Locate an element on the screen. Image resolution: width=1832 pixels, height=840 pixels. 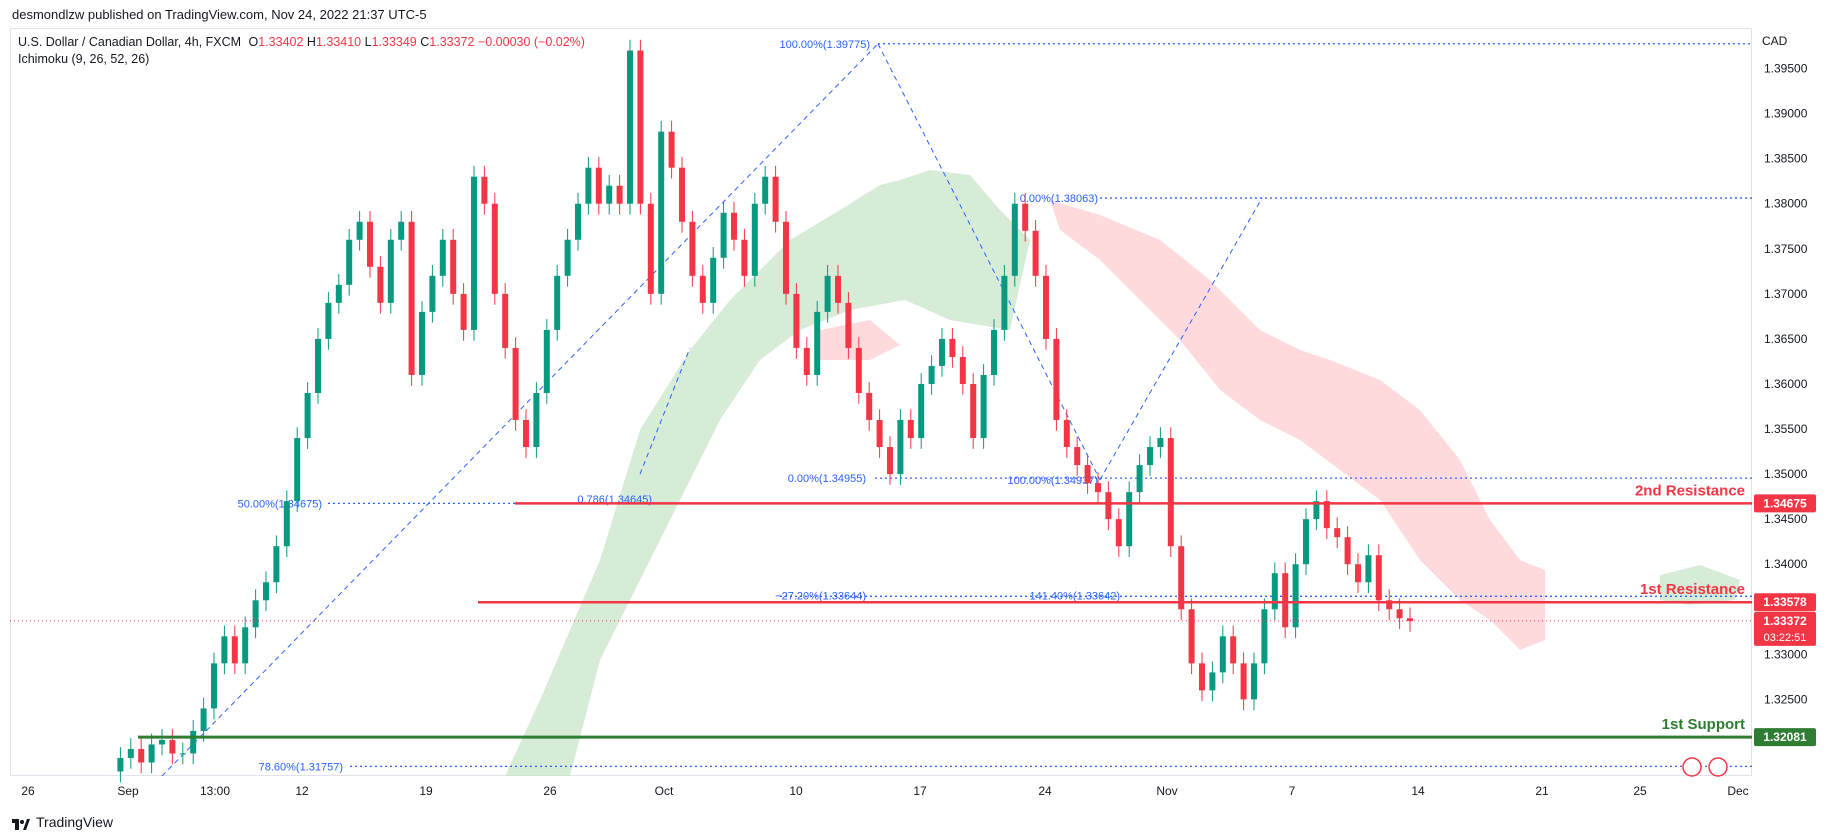
price-tag-sup1: 1.32081 is located at coordinates (1785, 737).